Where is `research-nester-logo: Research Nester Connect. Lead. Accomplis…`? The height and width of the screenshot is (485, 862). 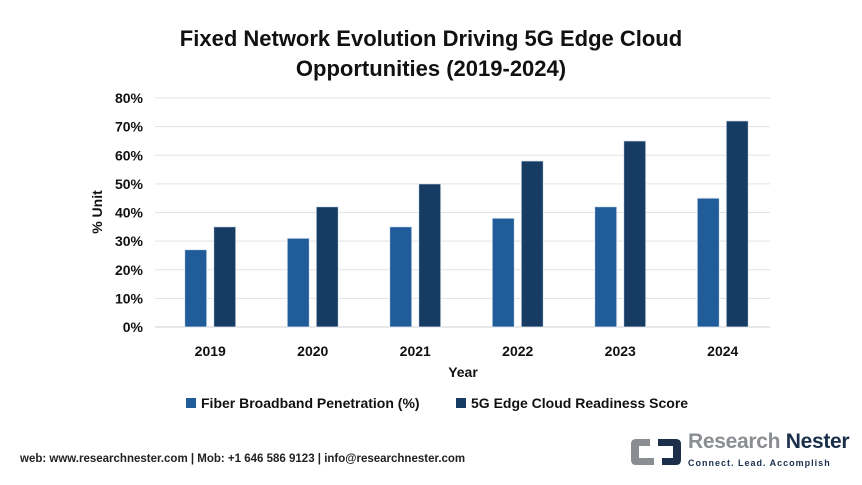
research-nester-logo: Research Nester Connect. Lead. Accomplis… is located at coordinates (743, 453).